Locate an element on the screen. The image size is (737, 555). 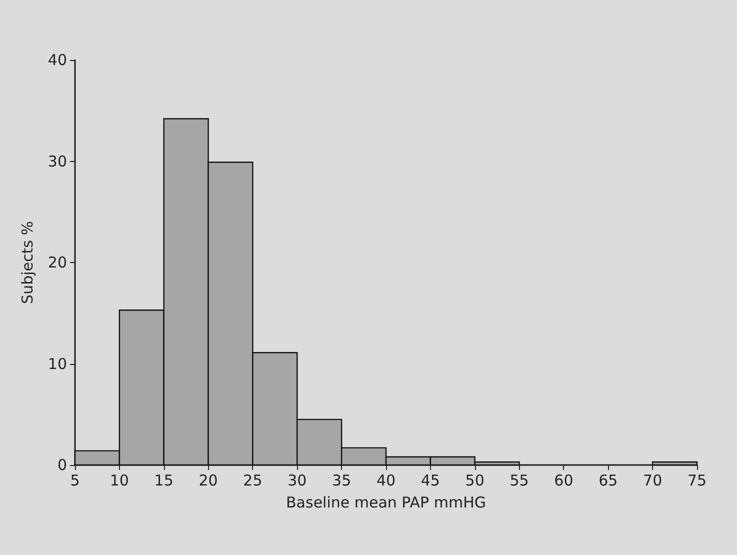
x-tick-label: 20 is located at coordinates (208, 481).